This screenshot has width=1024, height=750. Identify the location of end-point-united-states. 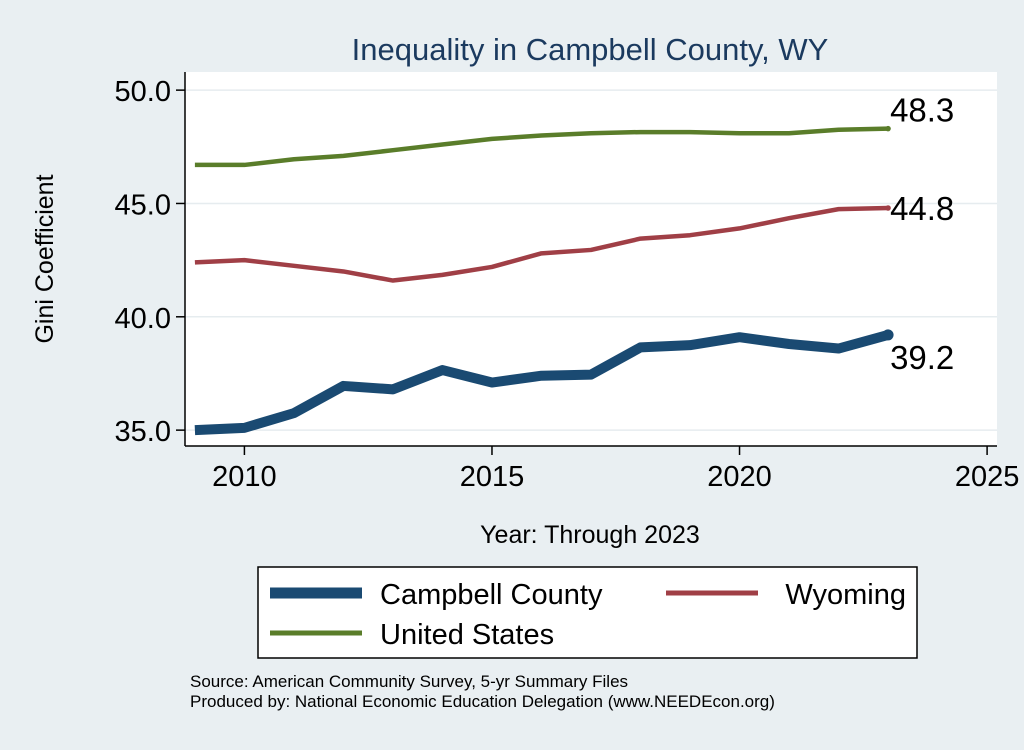
(888, 128).